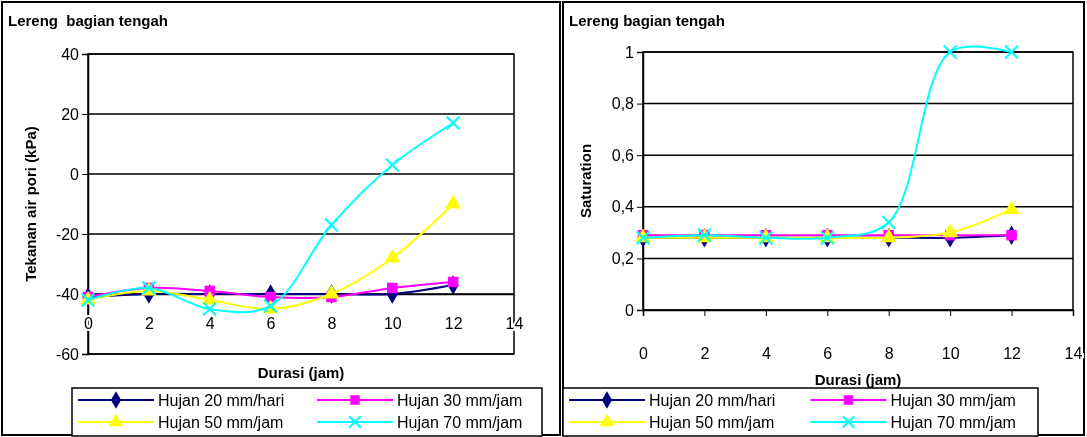 This screenshot has width=1087, height=437. I want to click on y-tick-label: -60, so click(67, 354).